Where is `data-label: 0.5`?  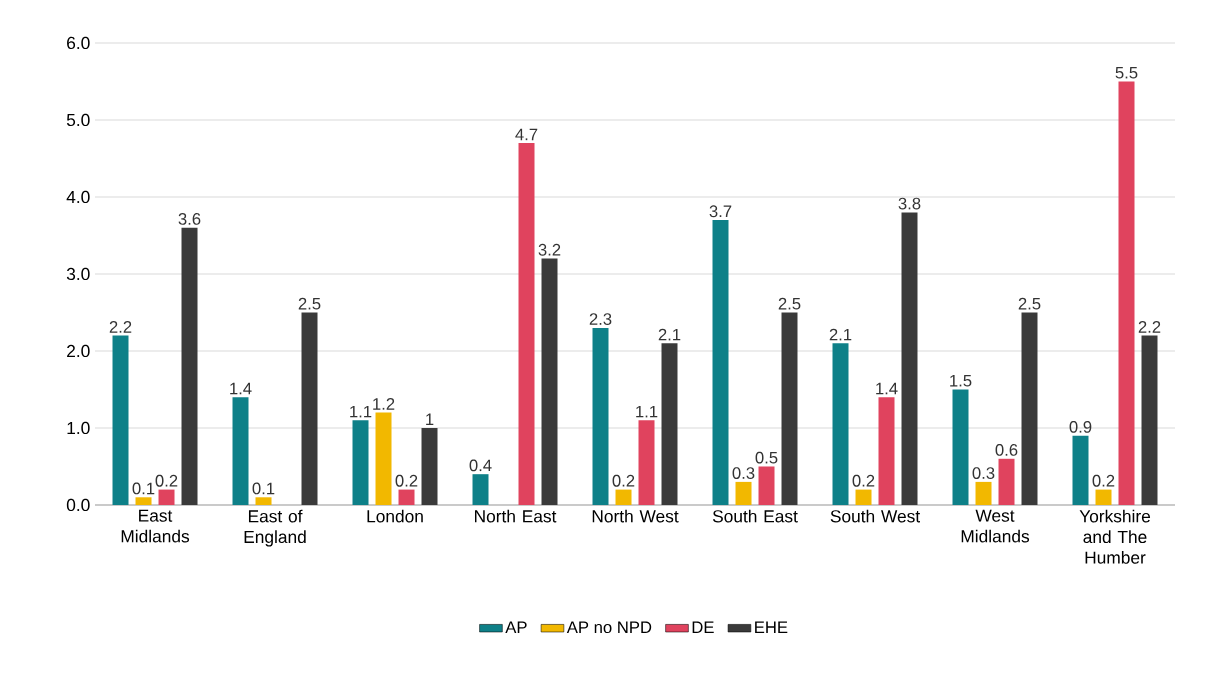 data-label: 0.5 is located at coordinates (766, 457).